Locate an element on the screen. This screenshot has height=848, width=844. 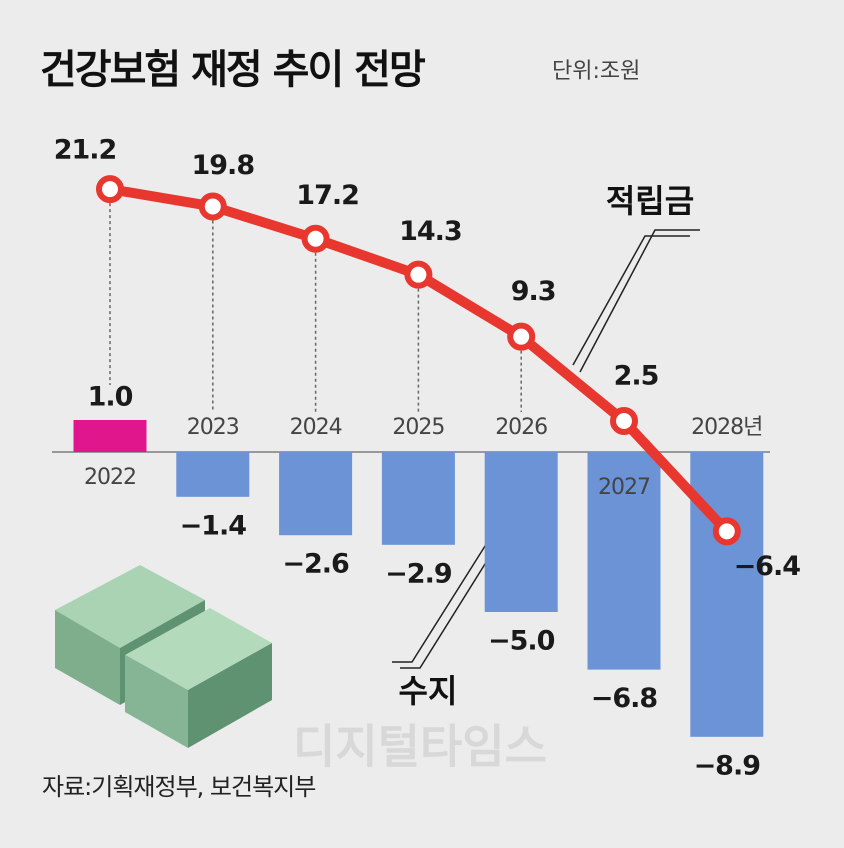
watermark: 디지털타임스 is located at coordinates (420, 747).